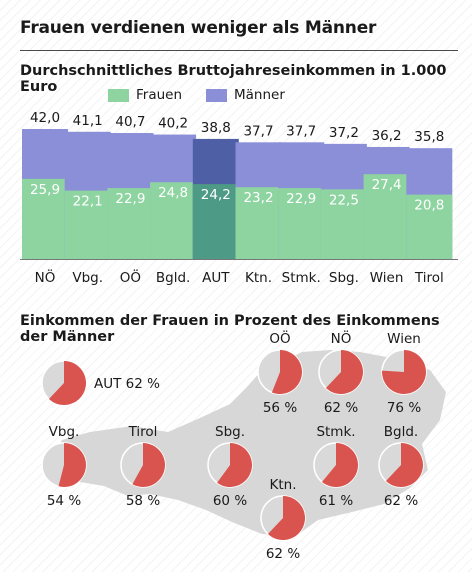 The image size is (472, 572). I want to click on pie-region-label: Tirol, so click(143, 432).